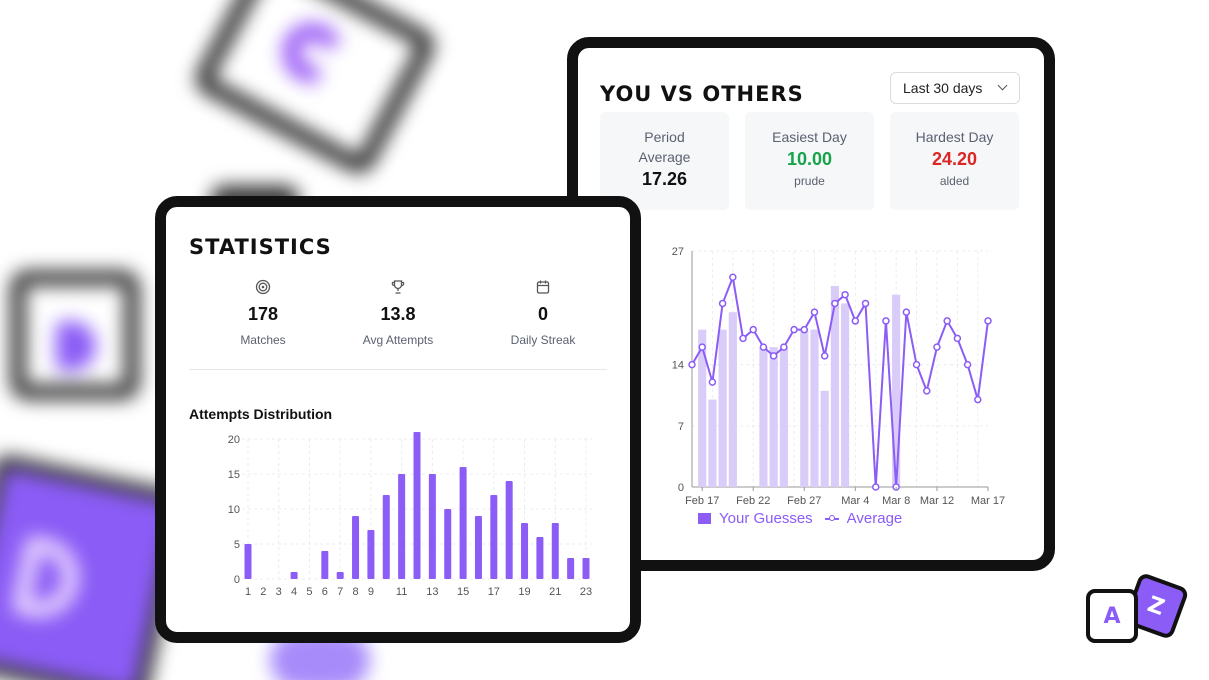  I want to click on x-tick-label: 23, so click(586, 592).